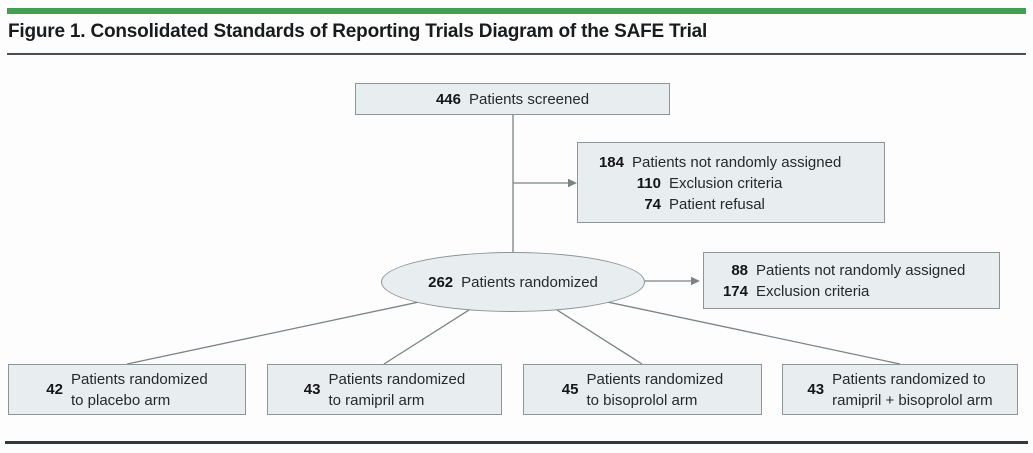 Image resolution: width=1033 pixels, height=453 pixels. What do you see at coordinates (611, 162) in the screenshot?
I see `count: 184` at bounding box center [611, 162].